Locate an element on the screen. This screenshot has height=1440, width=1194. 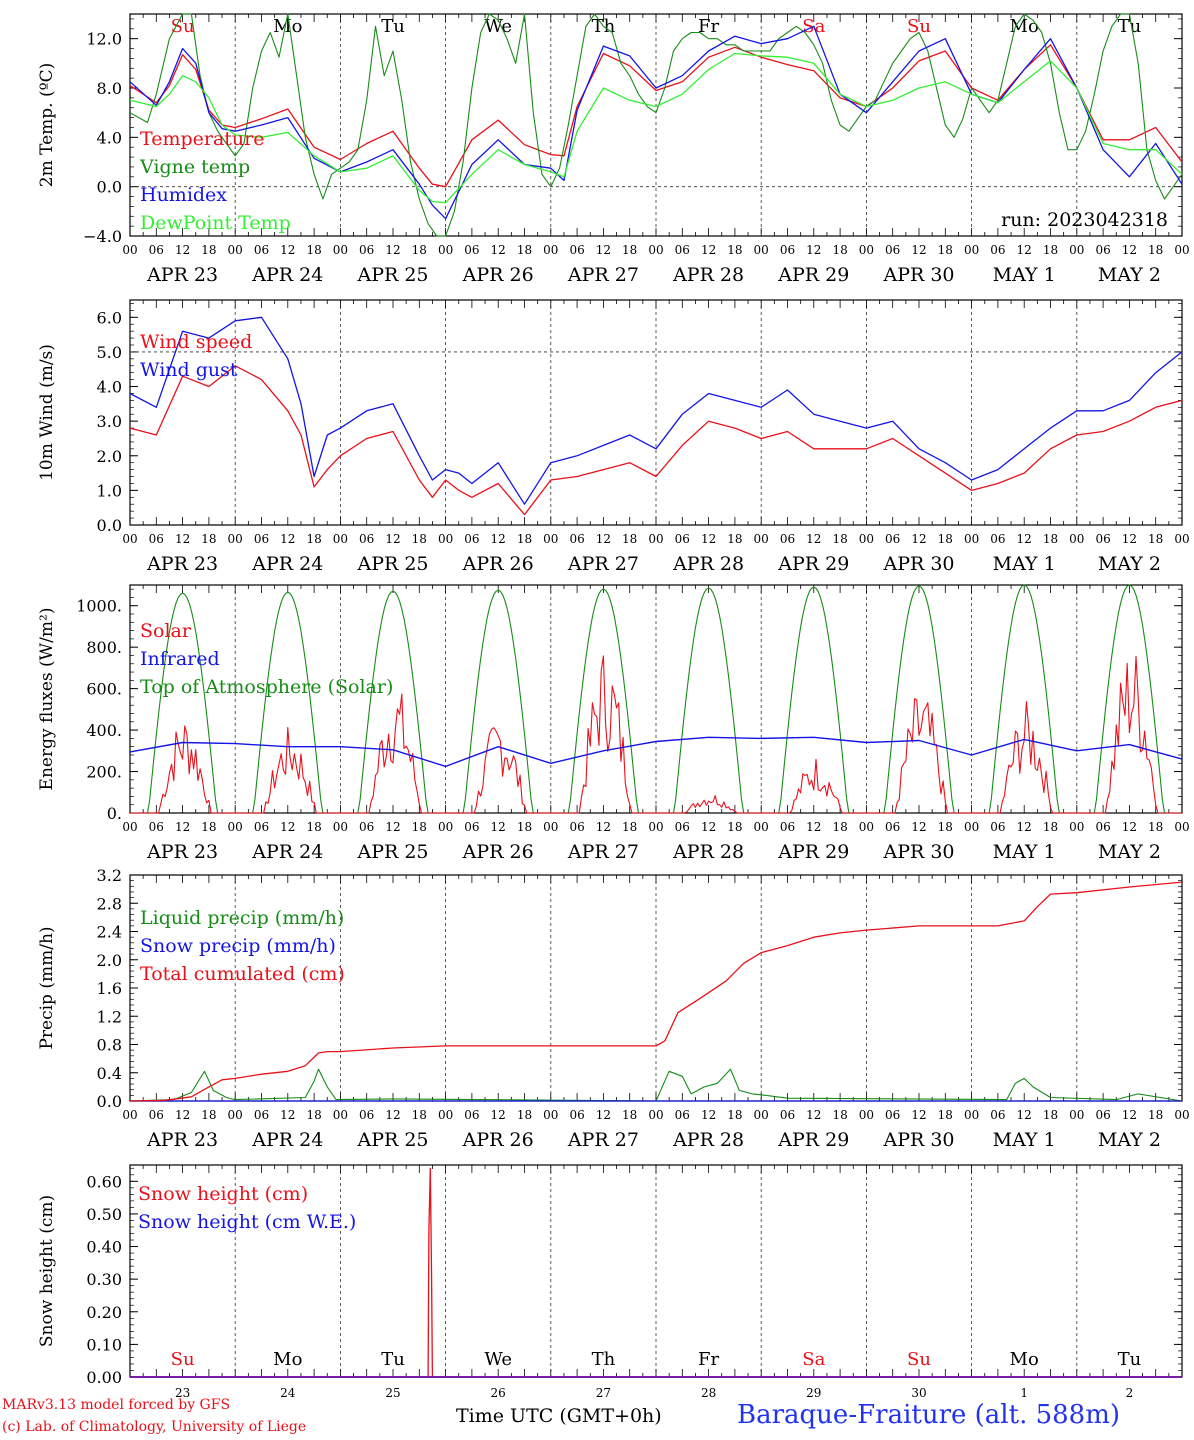
y-axis-label: 10m Wind (m/s) is located at coordinates (47, 412).